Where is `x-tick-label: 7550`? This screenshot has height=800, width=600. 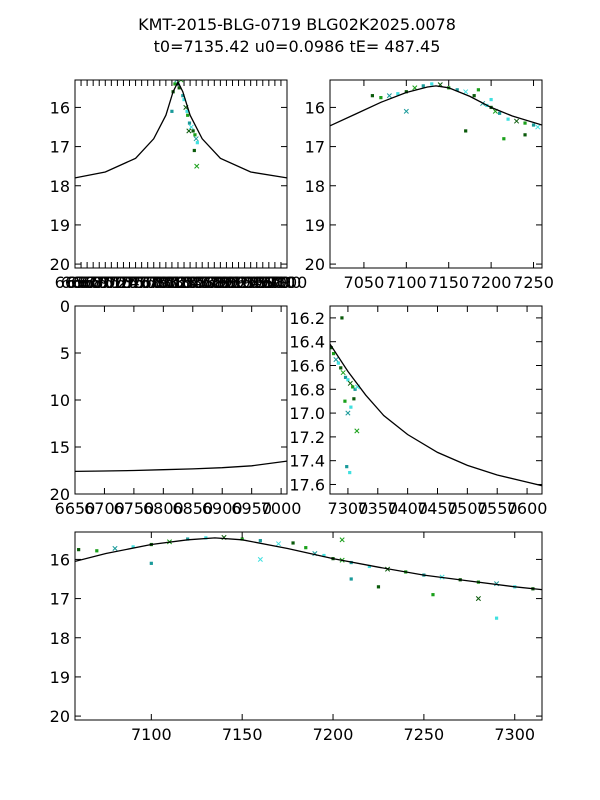
x-tick-label: 7550 is located at coordinates (497, 508).